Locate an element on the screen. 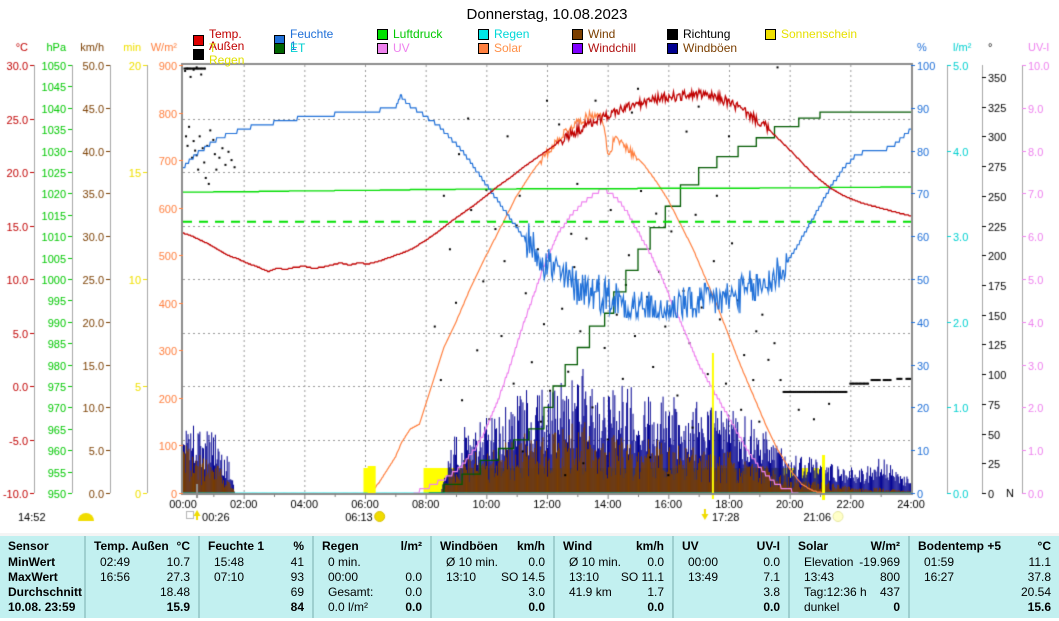 The image size is (1059, 621). summary-row-value: 800 is located at coordinates (889, 577).